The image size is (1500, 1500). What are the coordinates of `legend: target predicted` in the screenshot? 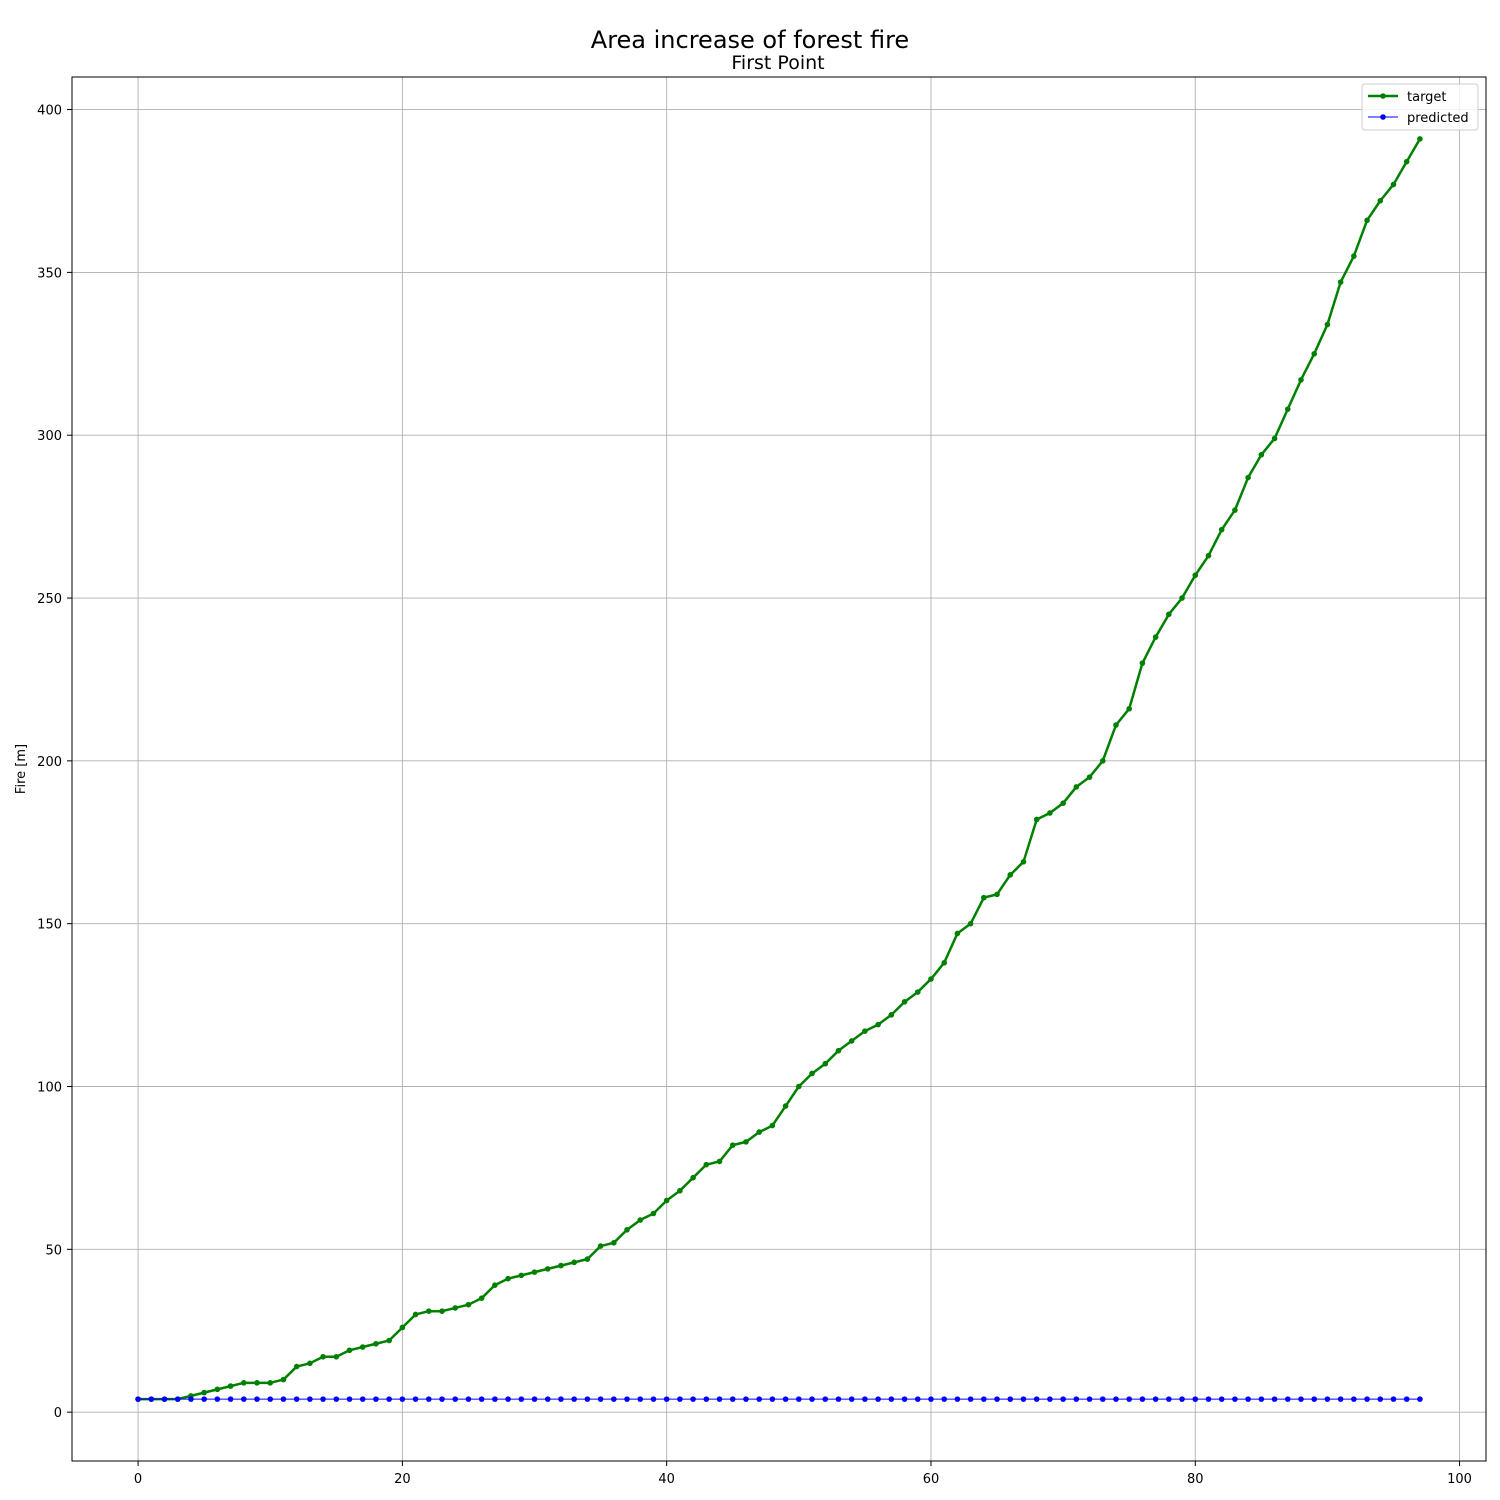 It's located at (1420, 107).